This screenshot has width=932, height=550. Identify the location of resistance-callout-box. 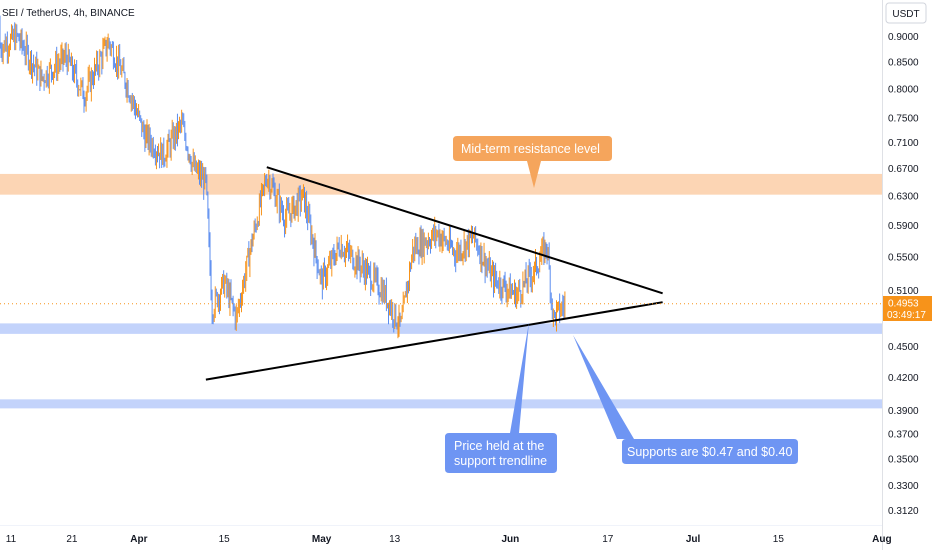
(532, 162).